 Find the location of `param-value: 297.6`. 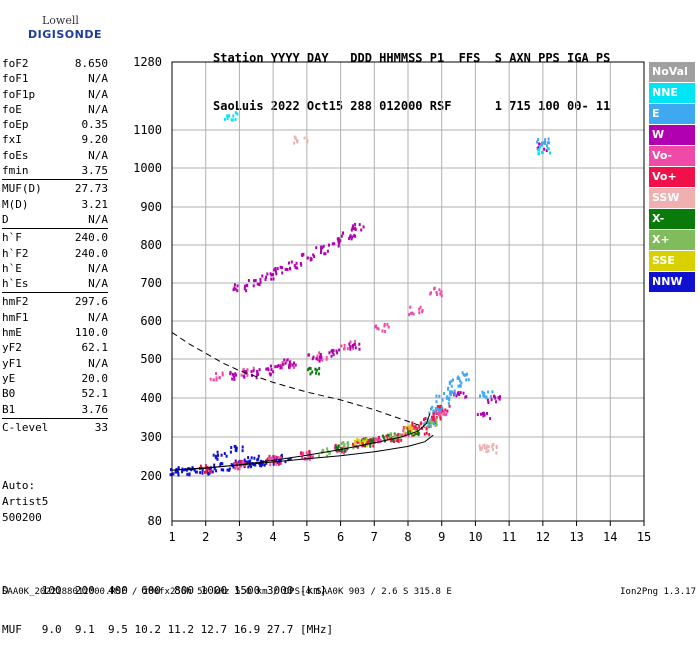

param-value: 297.6 is located at coordinates (91, 302).